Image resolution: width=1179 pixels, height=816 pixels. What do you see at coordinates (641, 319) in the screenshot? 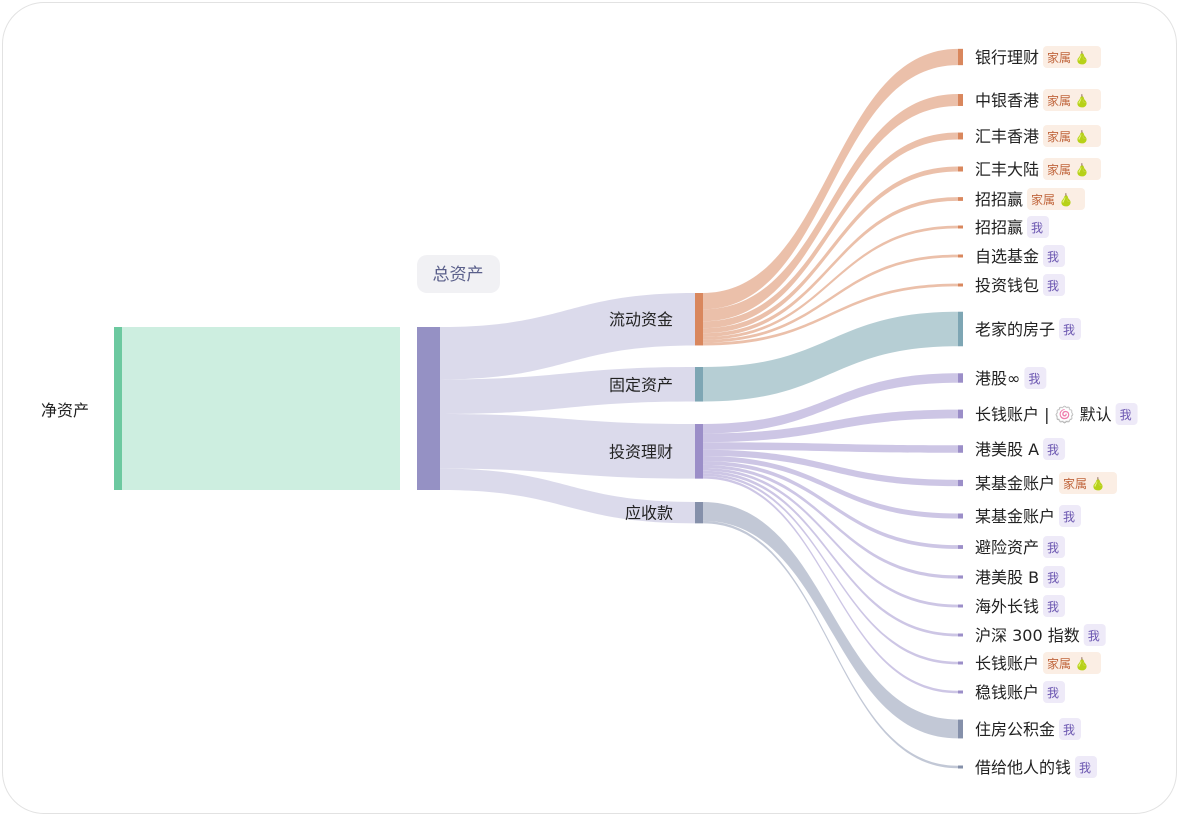
I see `category-label-liquid: 流动资金` at bounding box center [641, 319].